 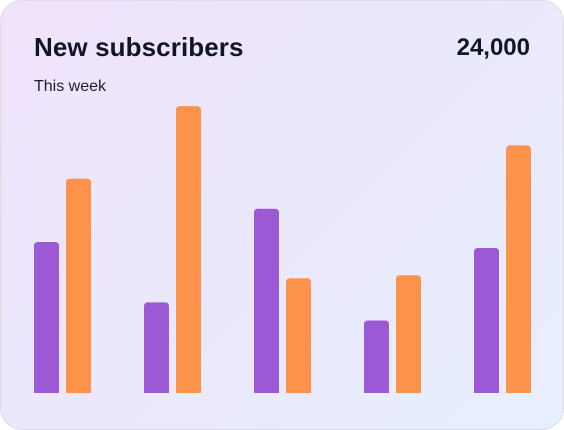 I want to click on subscribers-total: 24,000, so click(x=493, y=47).